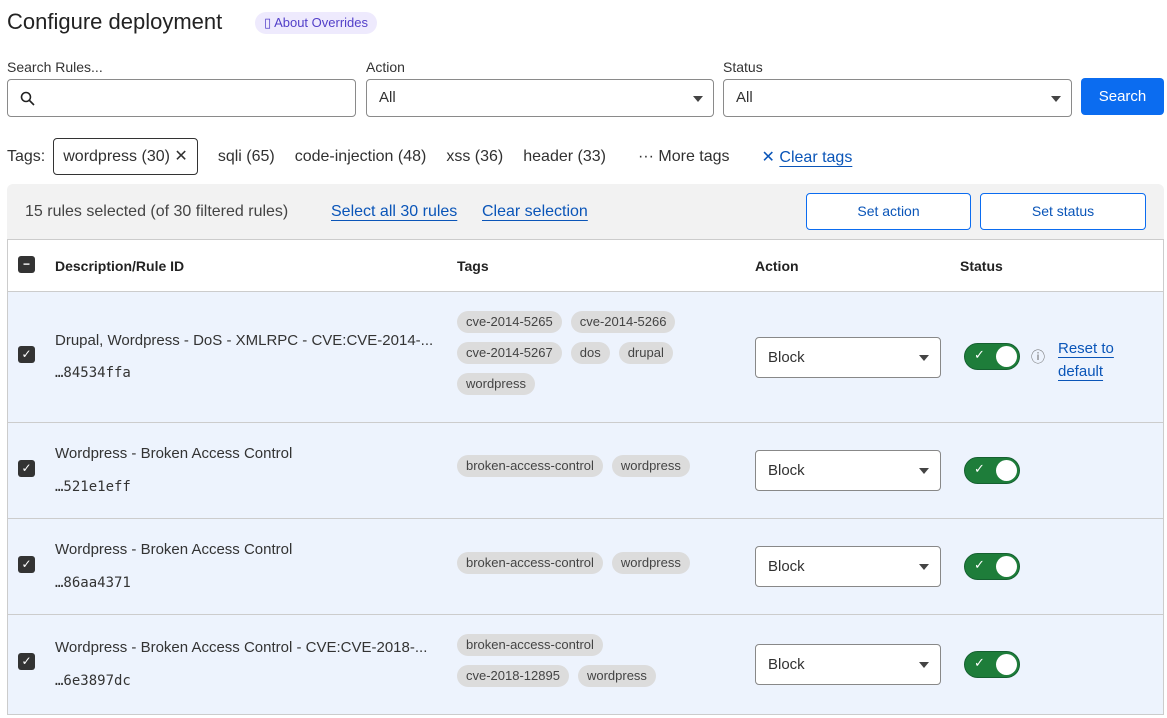 Image resolution: width=1167 pixels, height=718 pixels. Describe the element at coordinates (475, 156) in the screenshot. I see `tag-option: xss (36)` at that location.